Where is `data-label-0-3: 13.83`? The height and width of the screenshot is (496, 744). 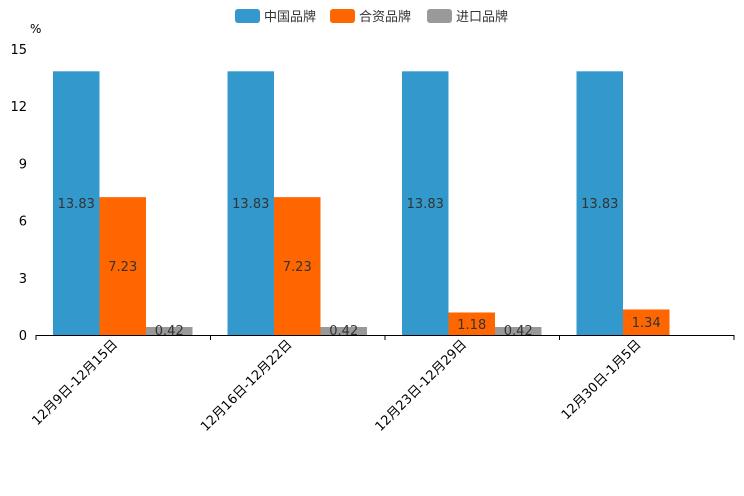
data-label-0-3: 13.83 is located at coordinates (599, 204).